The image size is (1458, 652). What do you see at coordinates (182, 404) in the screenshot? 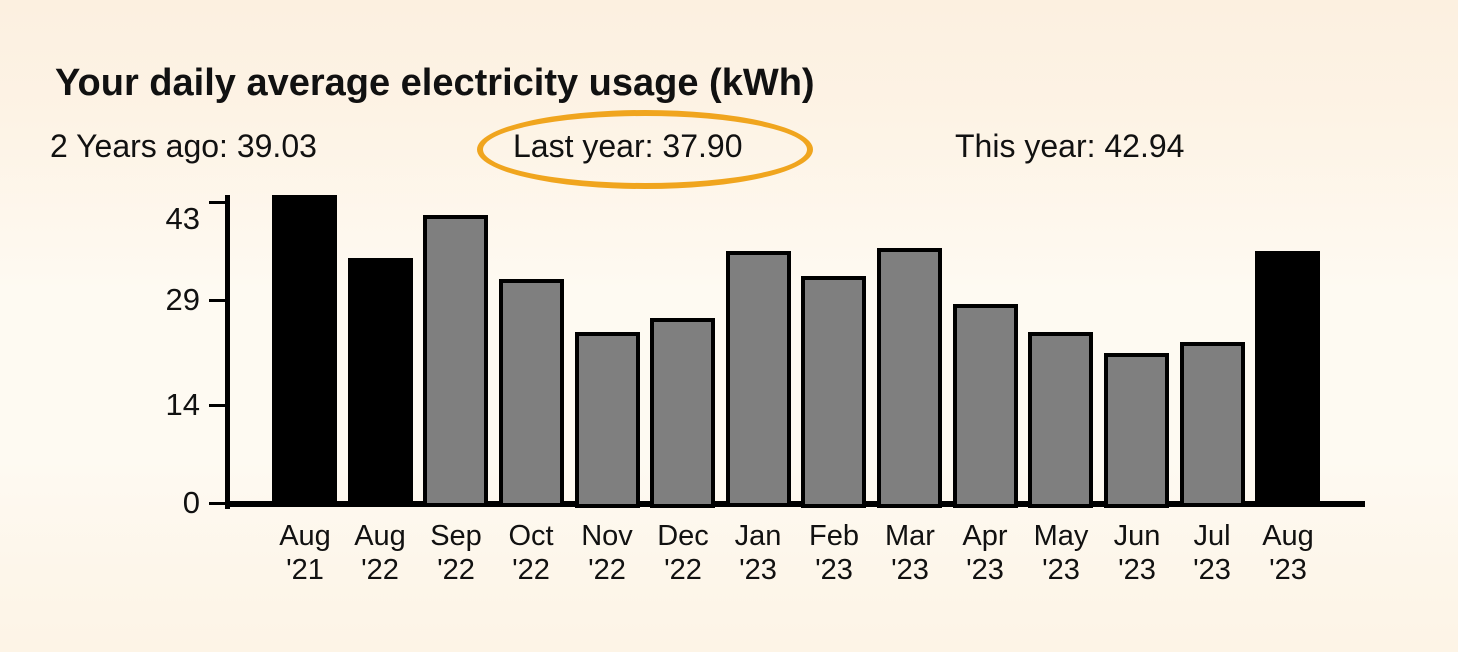
I see `y-tick-label-14: 14` at bounding box center [182, 404].